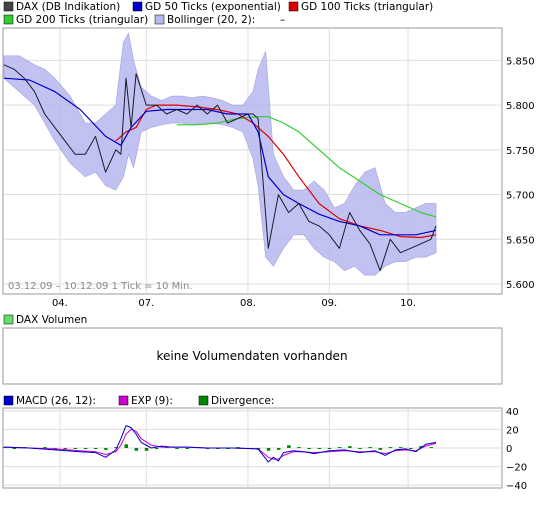  Describe the element at coordinates (8, 400) in the screenshot. I see `legend-swatch-macd` at that location.